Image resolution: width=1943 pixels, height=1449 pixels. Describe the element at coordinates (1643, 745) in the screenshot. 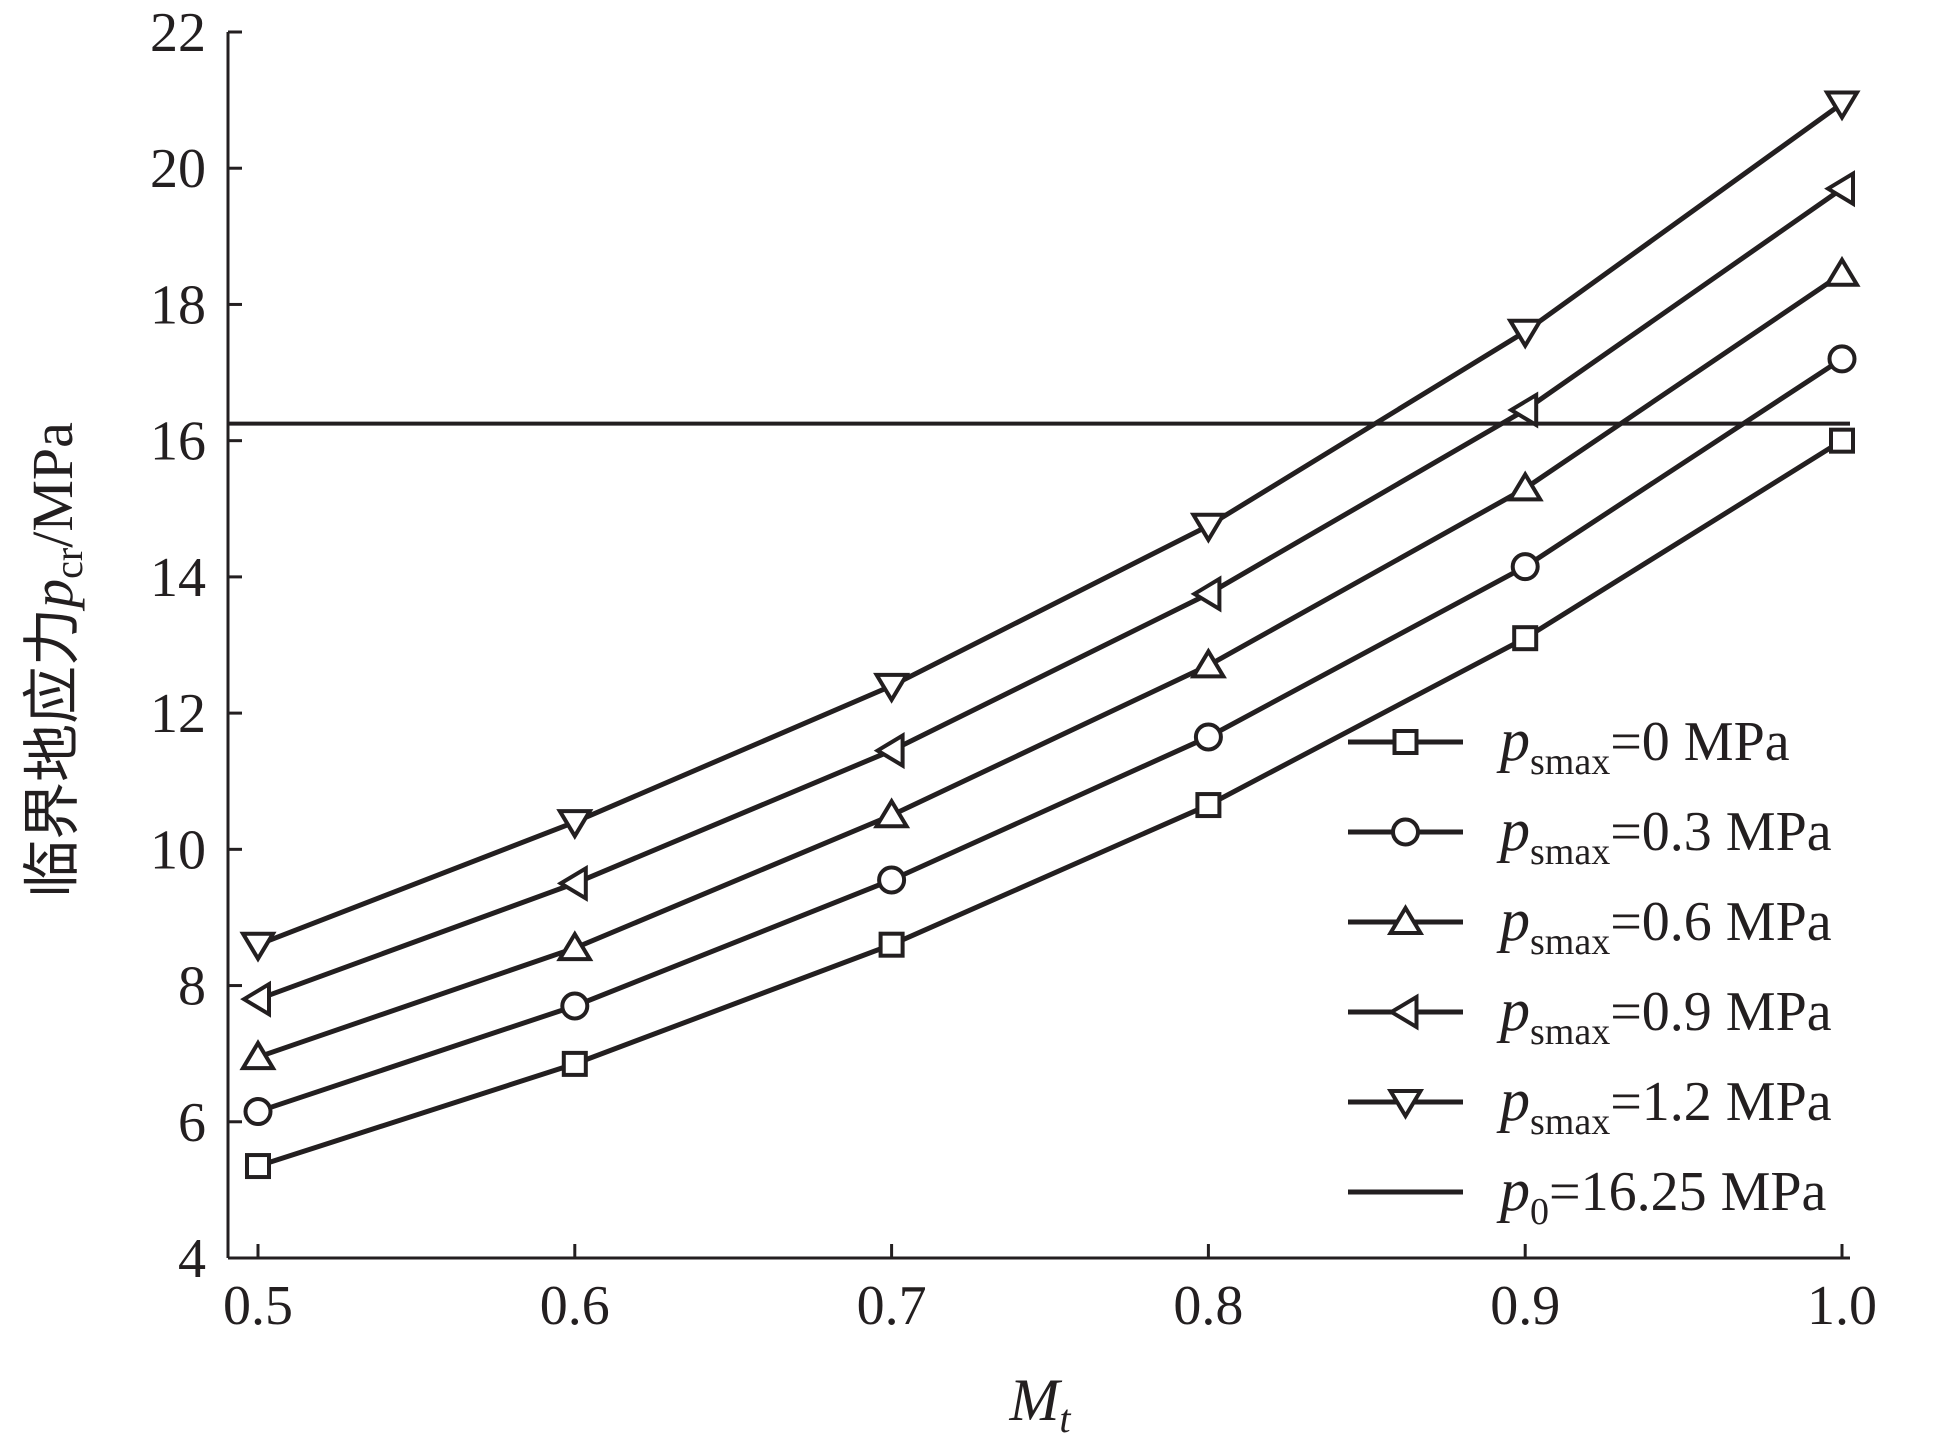

I see `legend-label-series-1: psmax=0 MPa` at that location.